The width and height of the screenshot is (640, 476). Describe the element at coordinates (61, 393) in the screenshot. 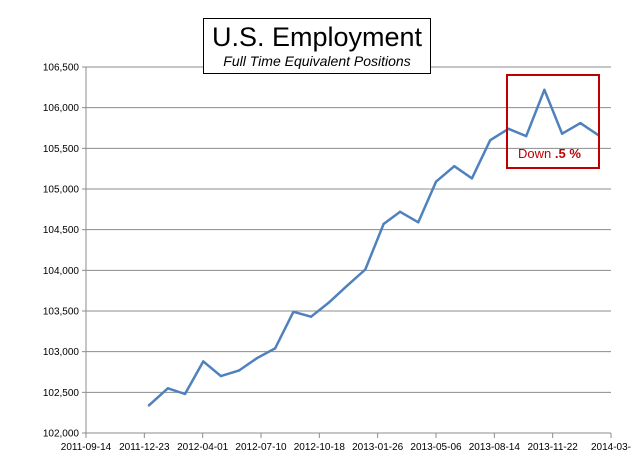

I see `y-tick-label: 102,500` at that location.